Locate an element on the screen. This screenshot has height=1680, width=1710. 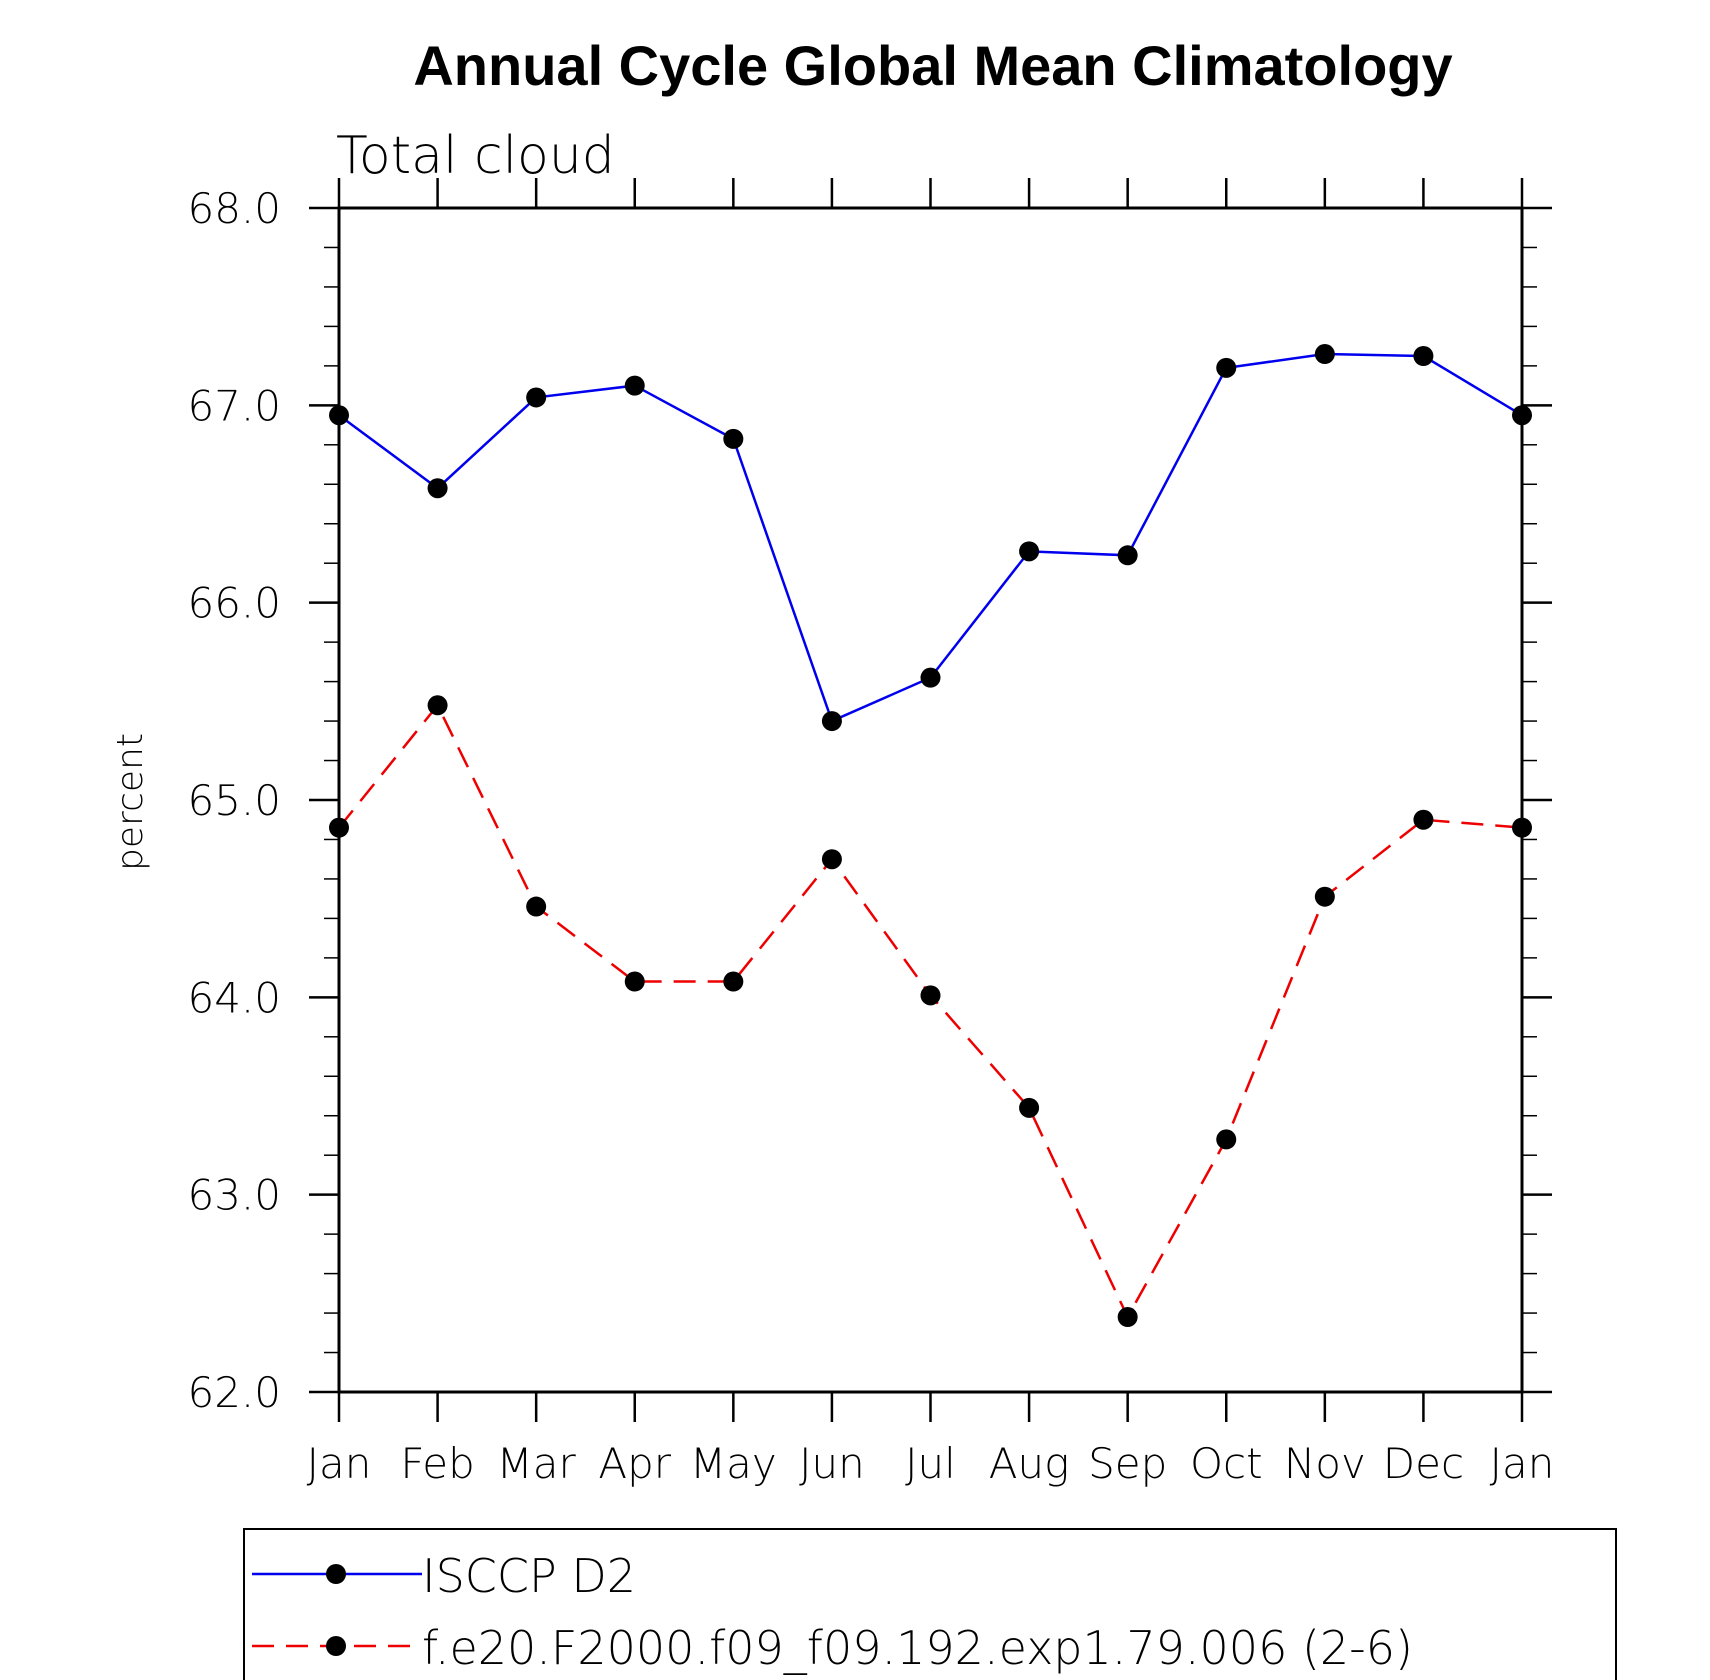
x-tick-label: Oct is located at coordinates (1226, 1463).